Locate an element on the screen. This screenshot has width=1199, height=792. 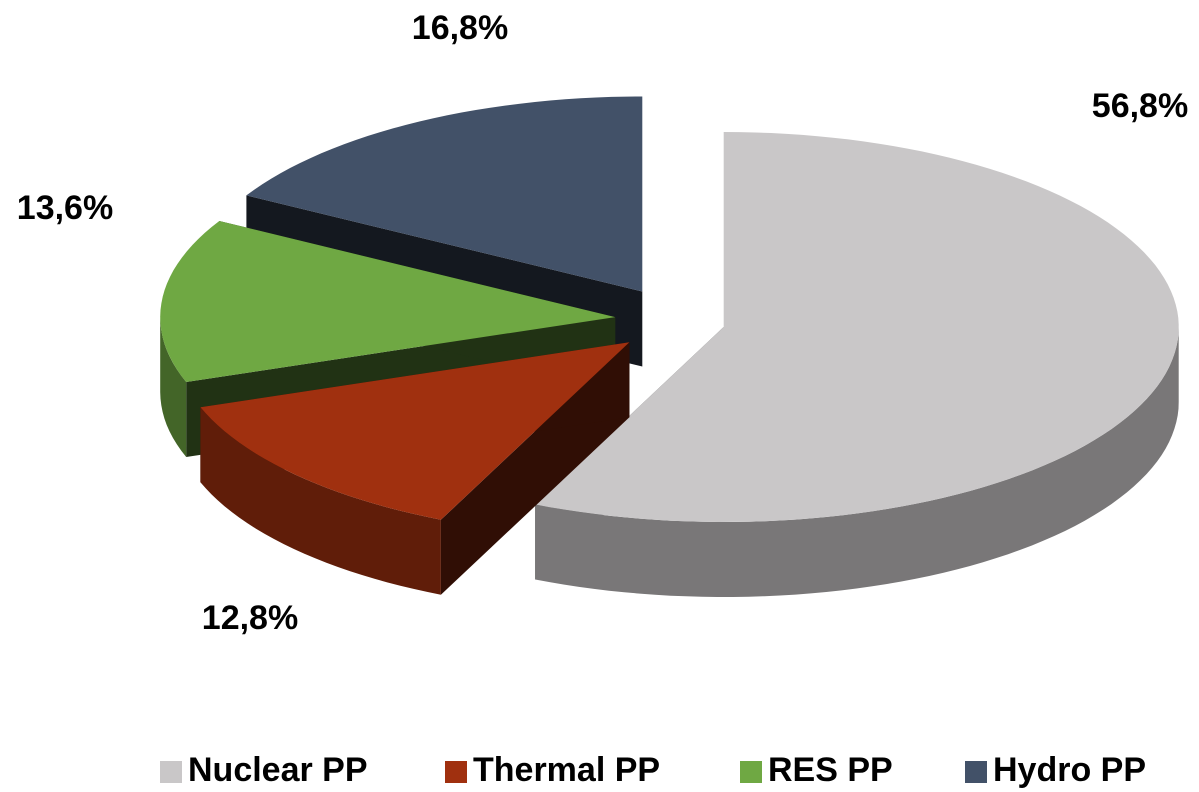
data-label: 13,6% is located at coordinates (65, 208).